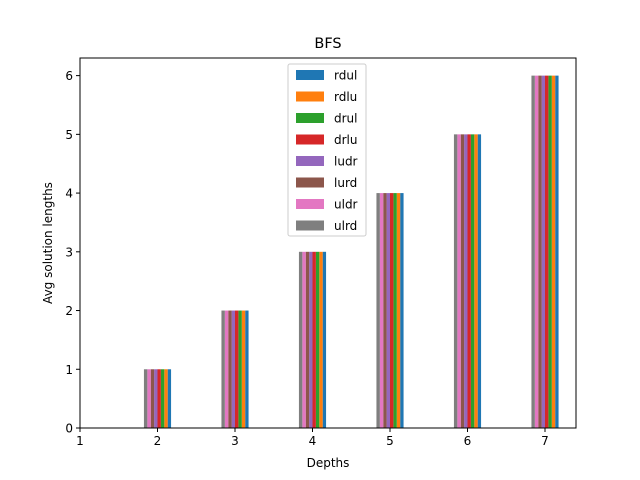 Image resolution: width=640 pixels, height=480 pixels. Describe the element at coordinates (313, 441) in the screenshot. I see `x-tick-label: 4` at that location.